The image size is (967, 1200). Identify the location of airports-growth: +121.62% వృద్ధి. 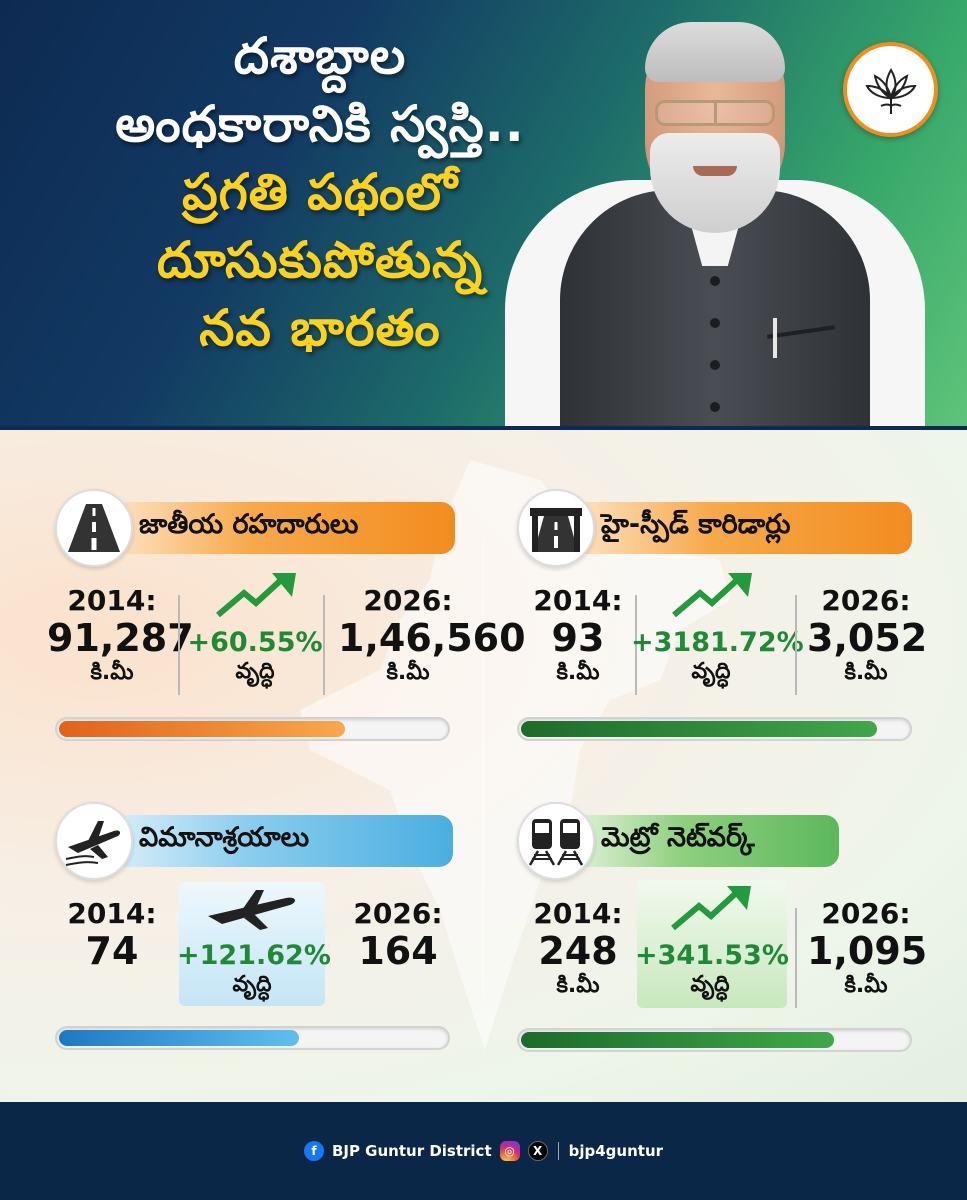
(254, 941).